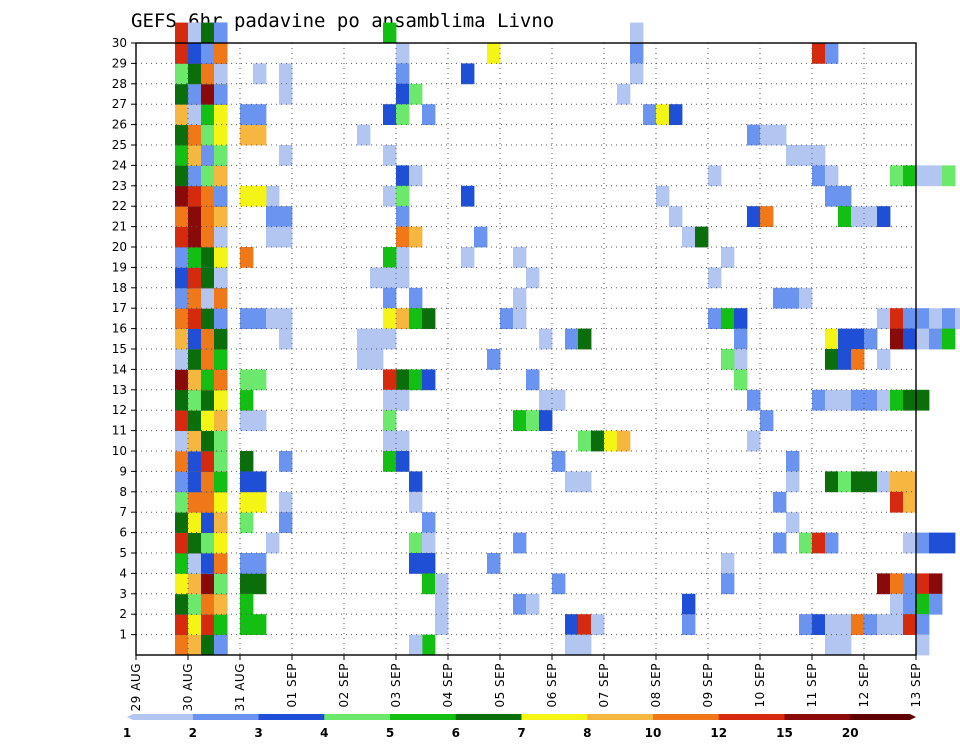  Describe the element at coordinates (604, 685) in the screenshot. I see `x-tick-label: 07 SEP` at that location.